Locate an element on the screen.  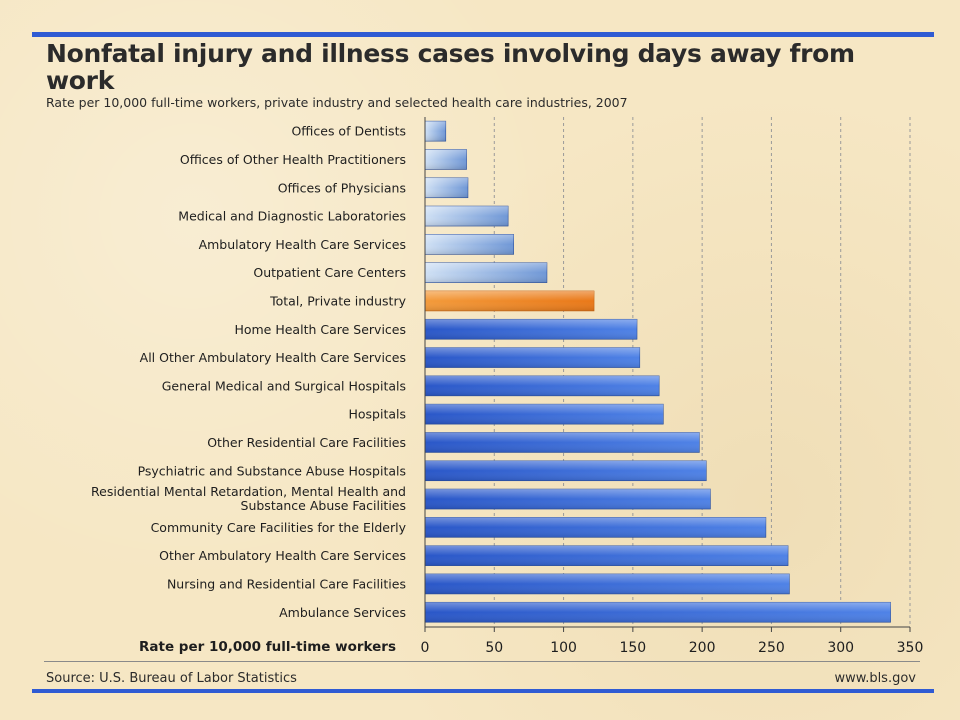
x-tick-label: 250 is located at coordinates (771, 648).